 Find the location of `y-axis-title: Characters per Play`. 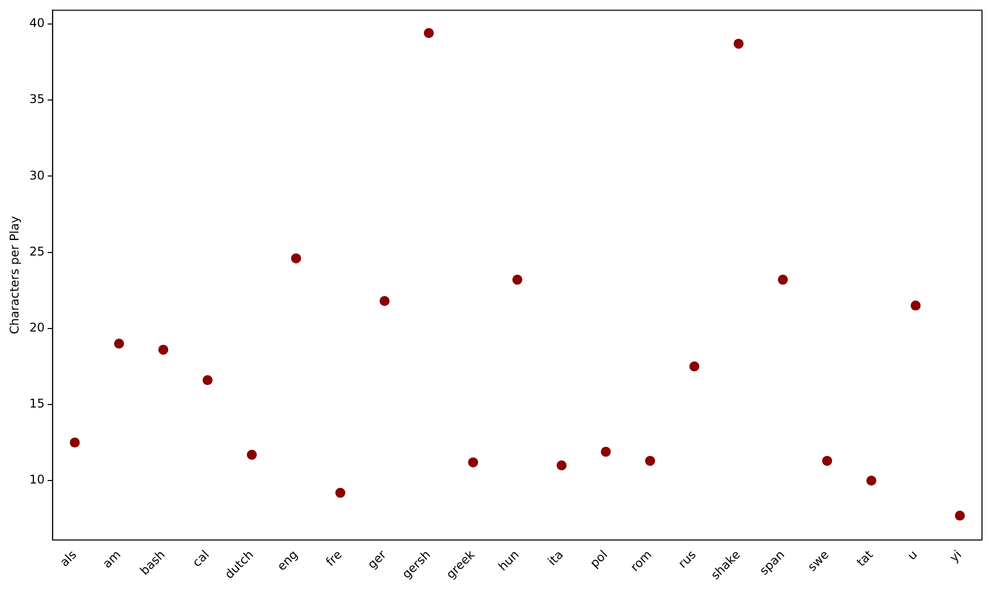

y-axis-title: Characters per Play is located at coordinates (14, 275).